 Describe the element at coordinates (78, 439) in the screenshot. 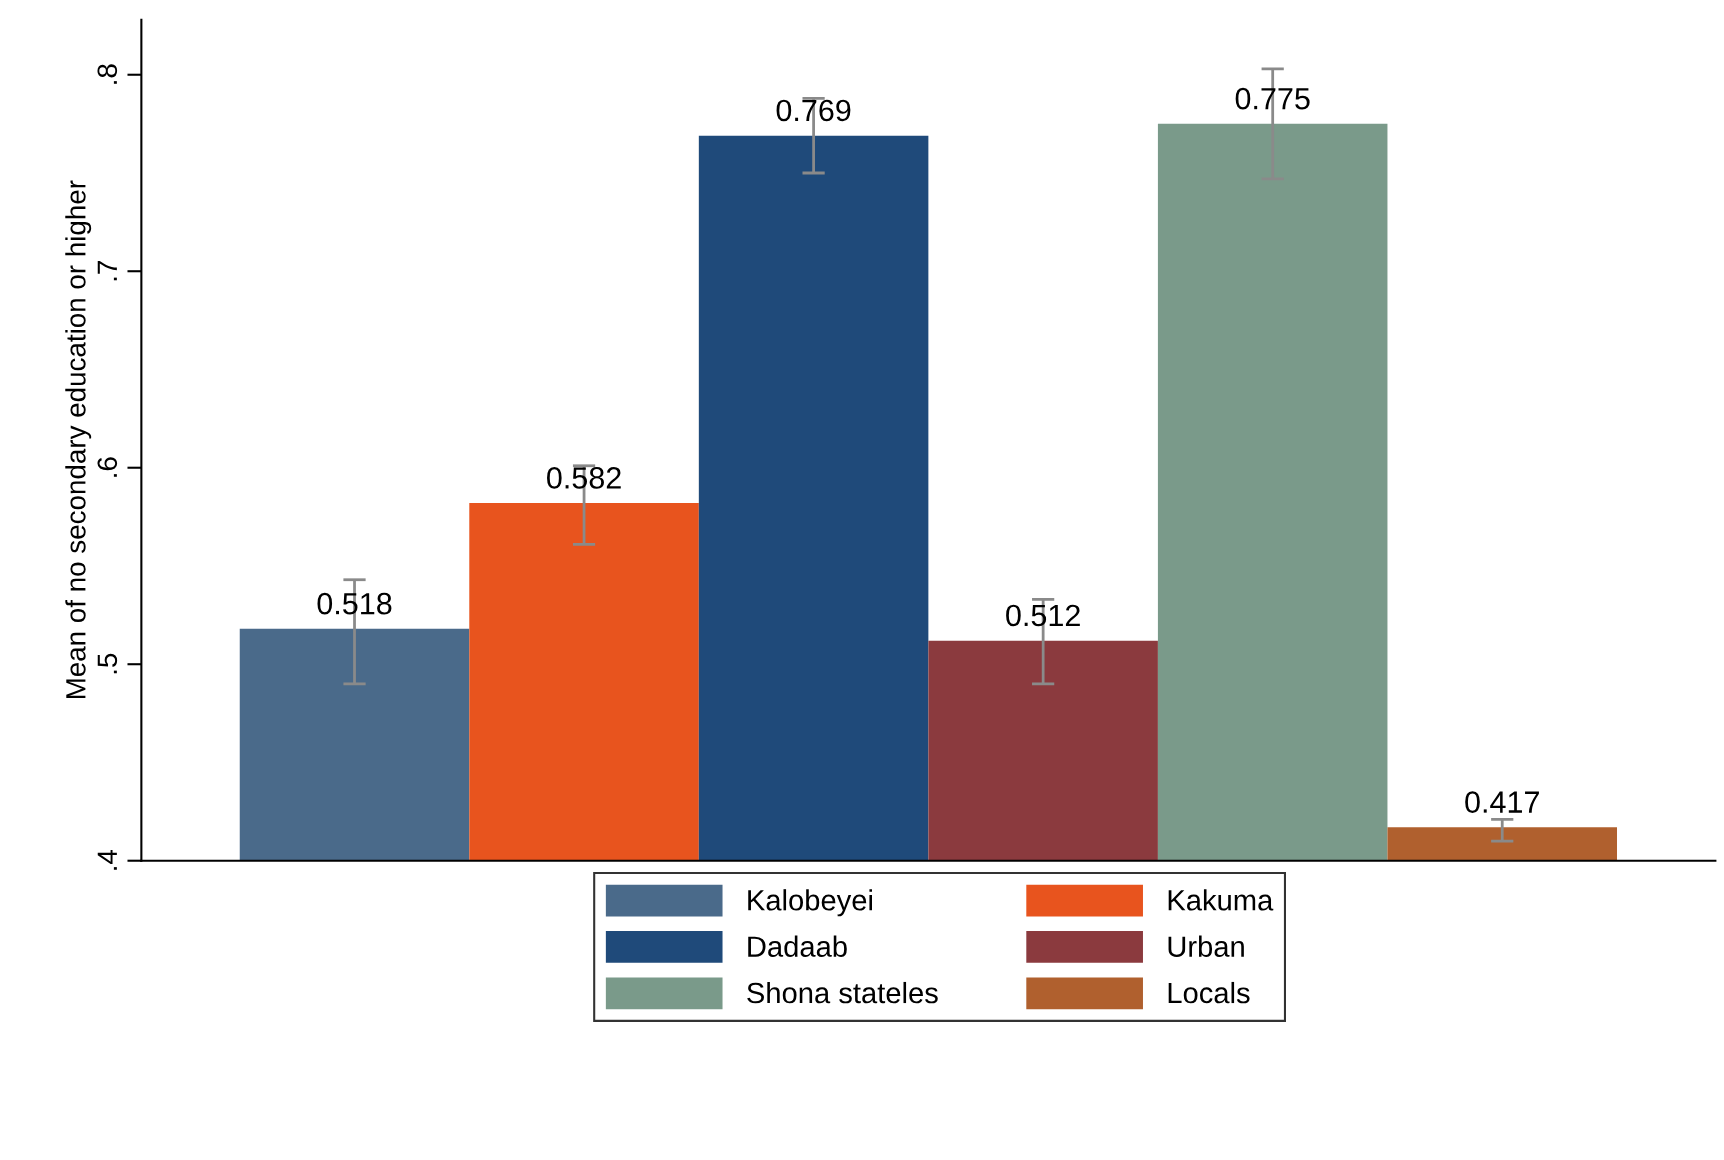

I see `y-axis-title: Mean of no secondary education or higher` at that location.